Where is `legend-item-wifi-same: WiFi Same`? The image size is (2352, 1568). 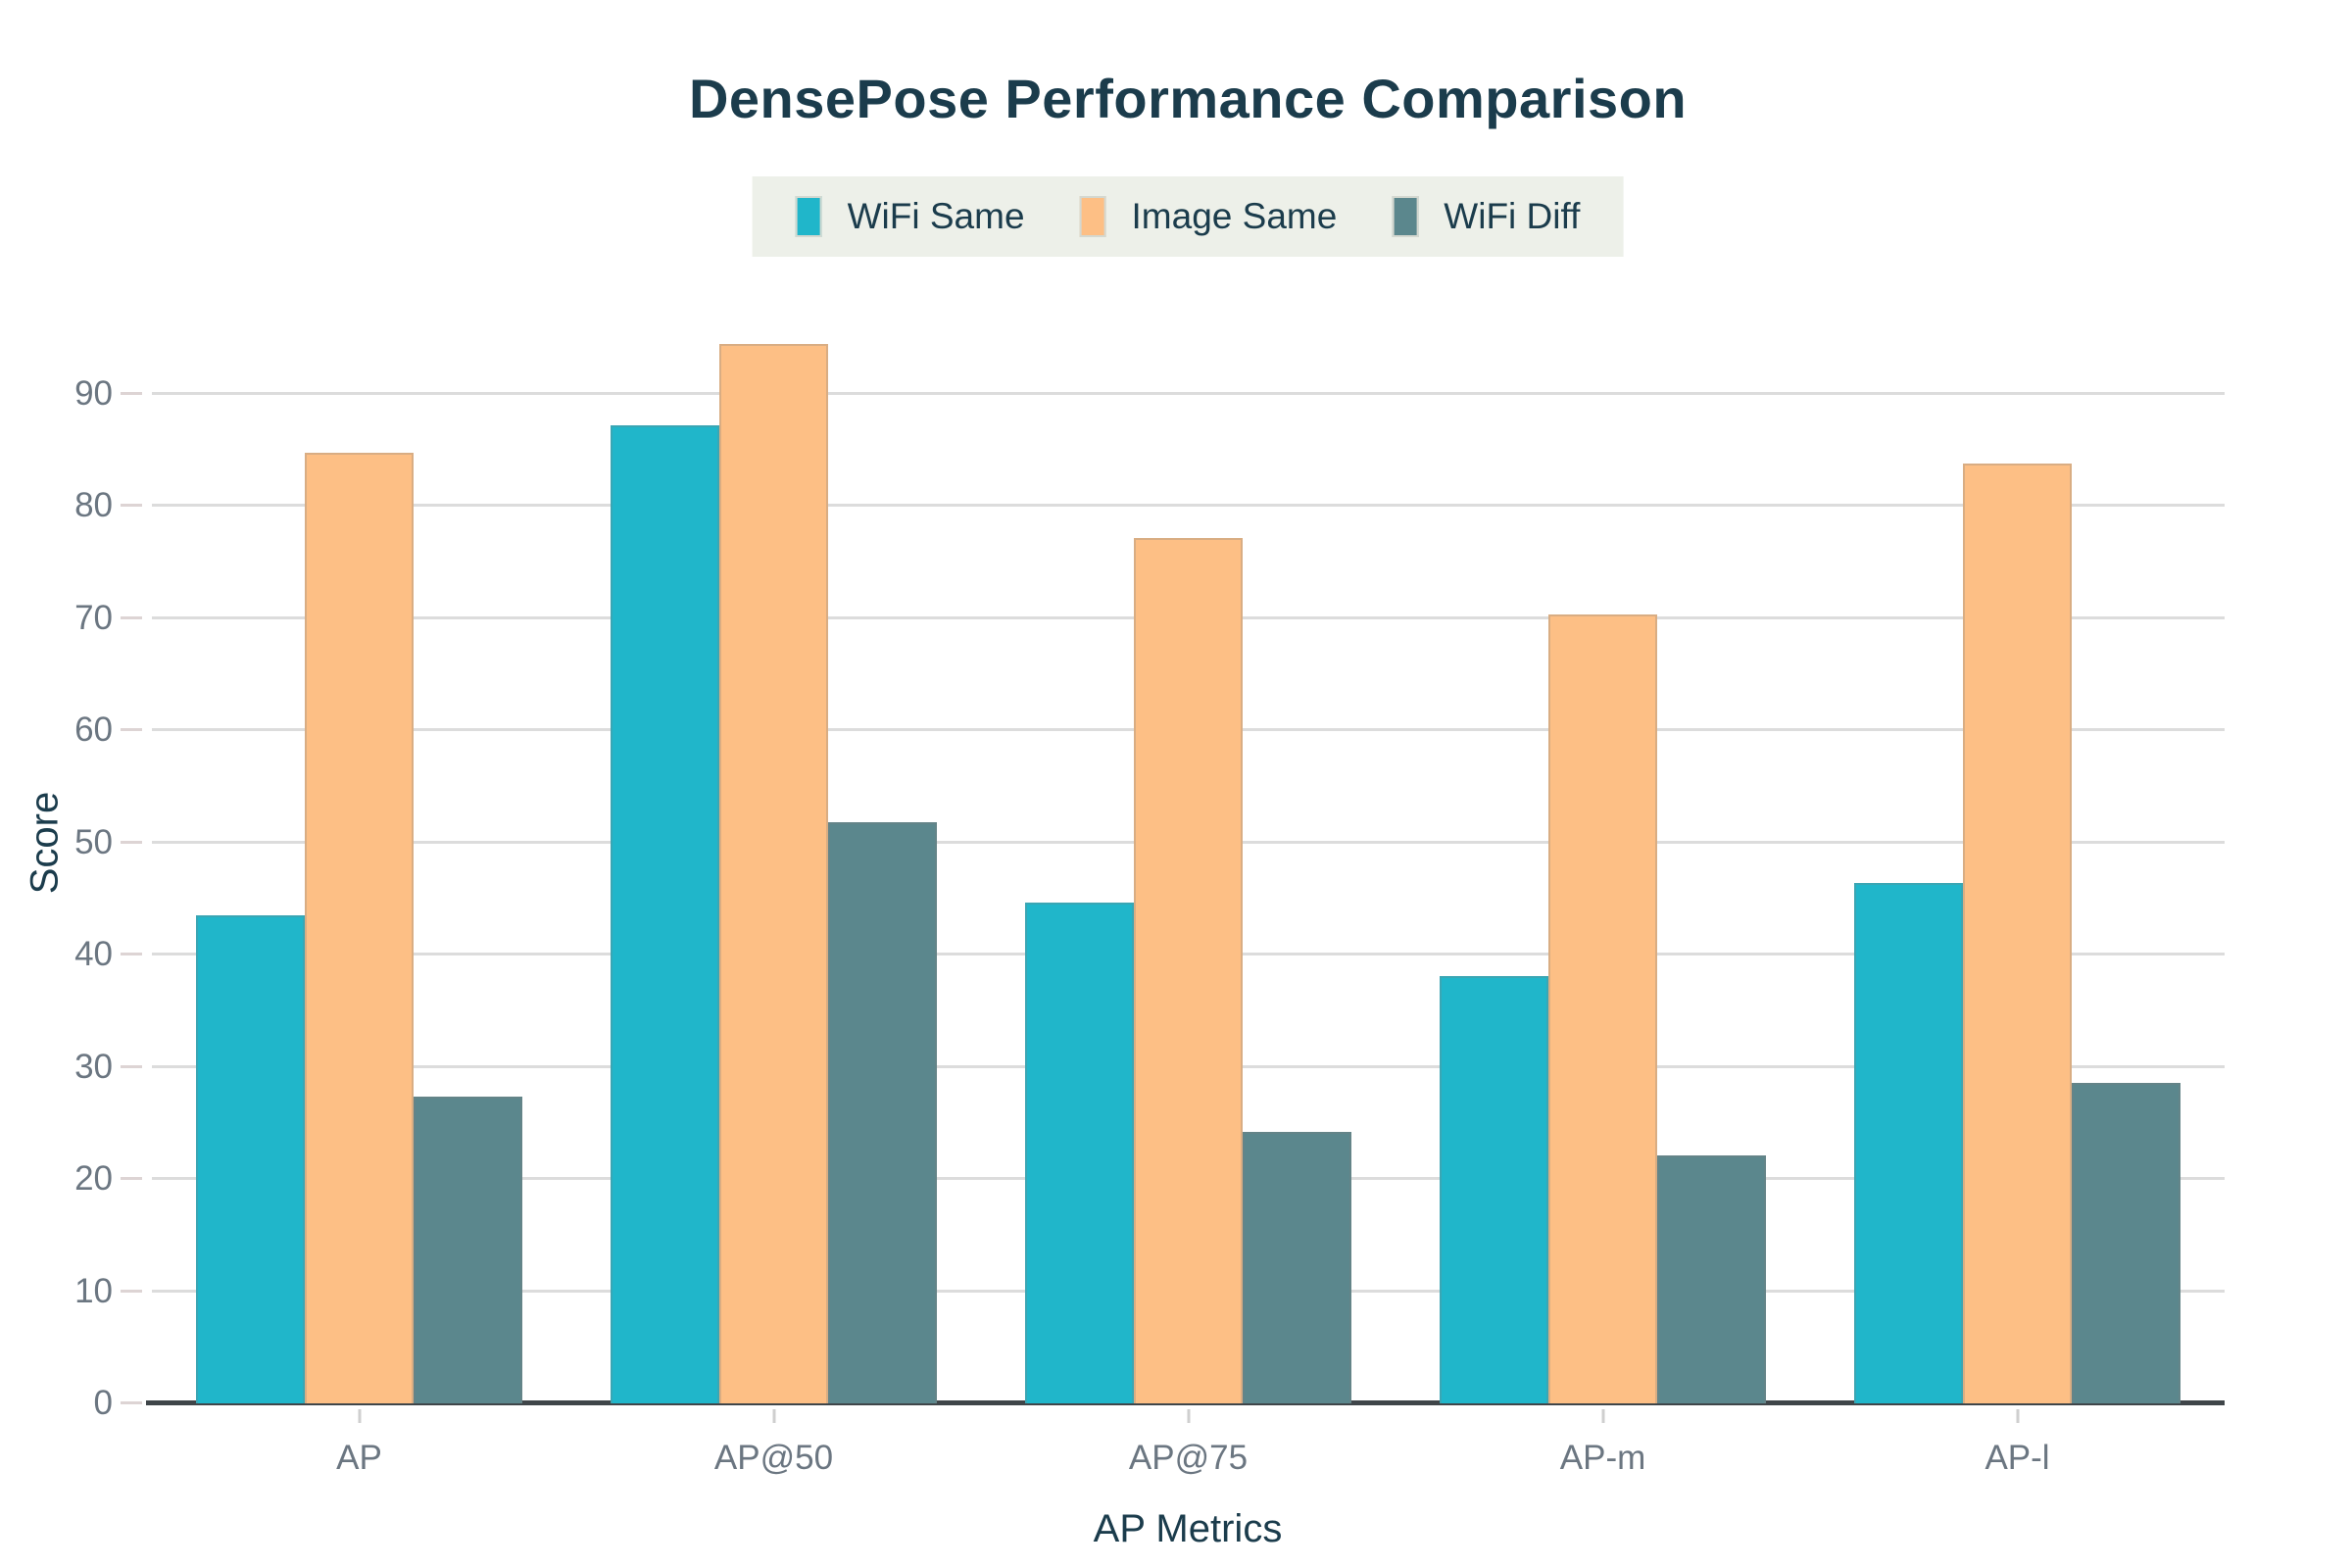
legend-item-wifi-same: WiFi Same is located at coordinates (910, 217).